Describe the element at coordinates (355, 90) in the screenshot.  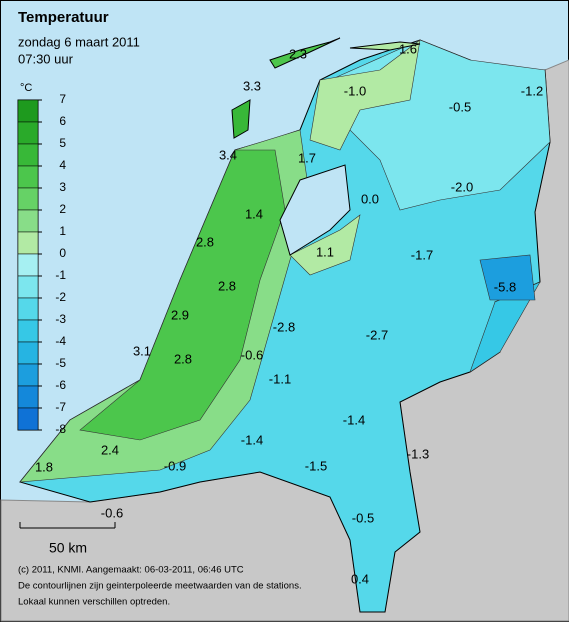
I see `station-value: -1.0` at that location.